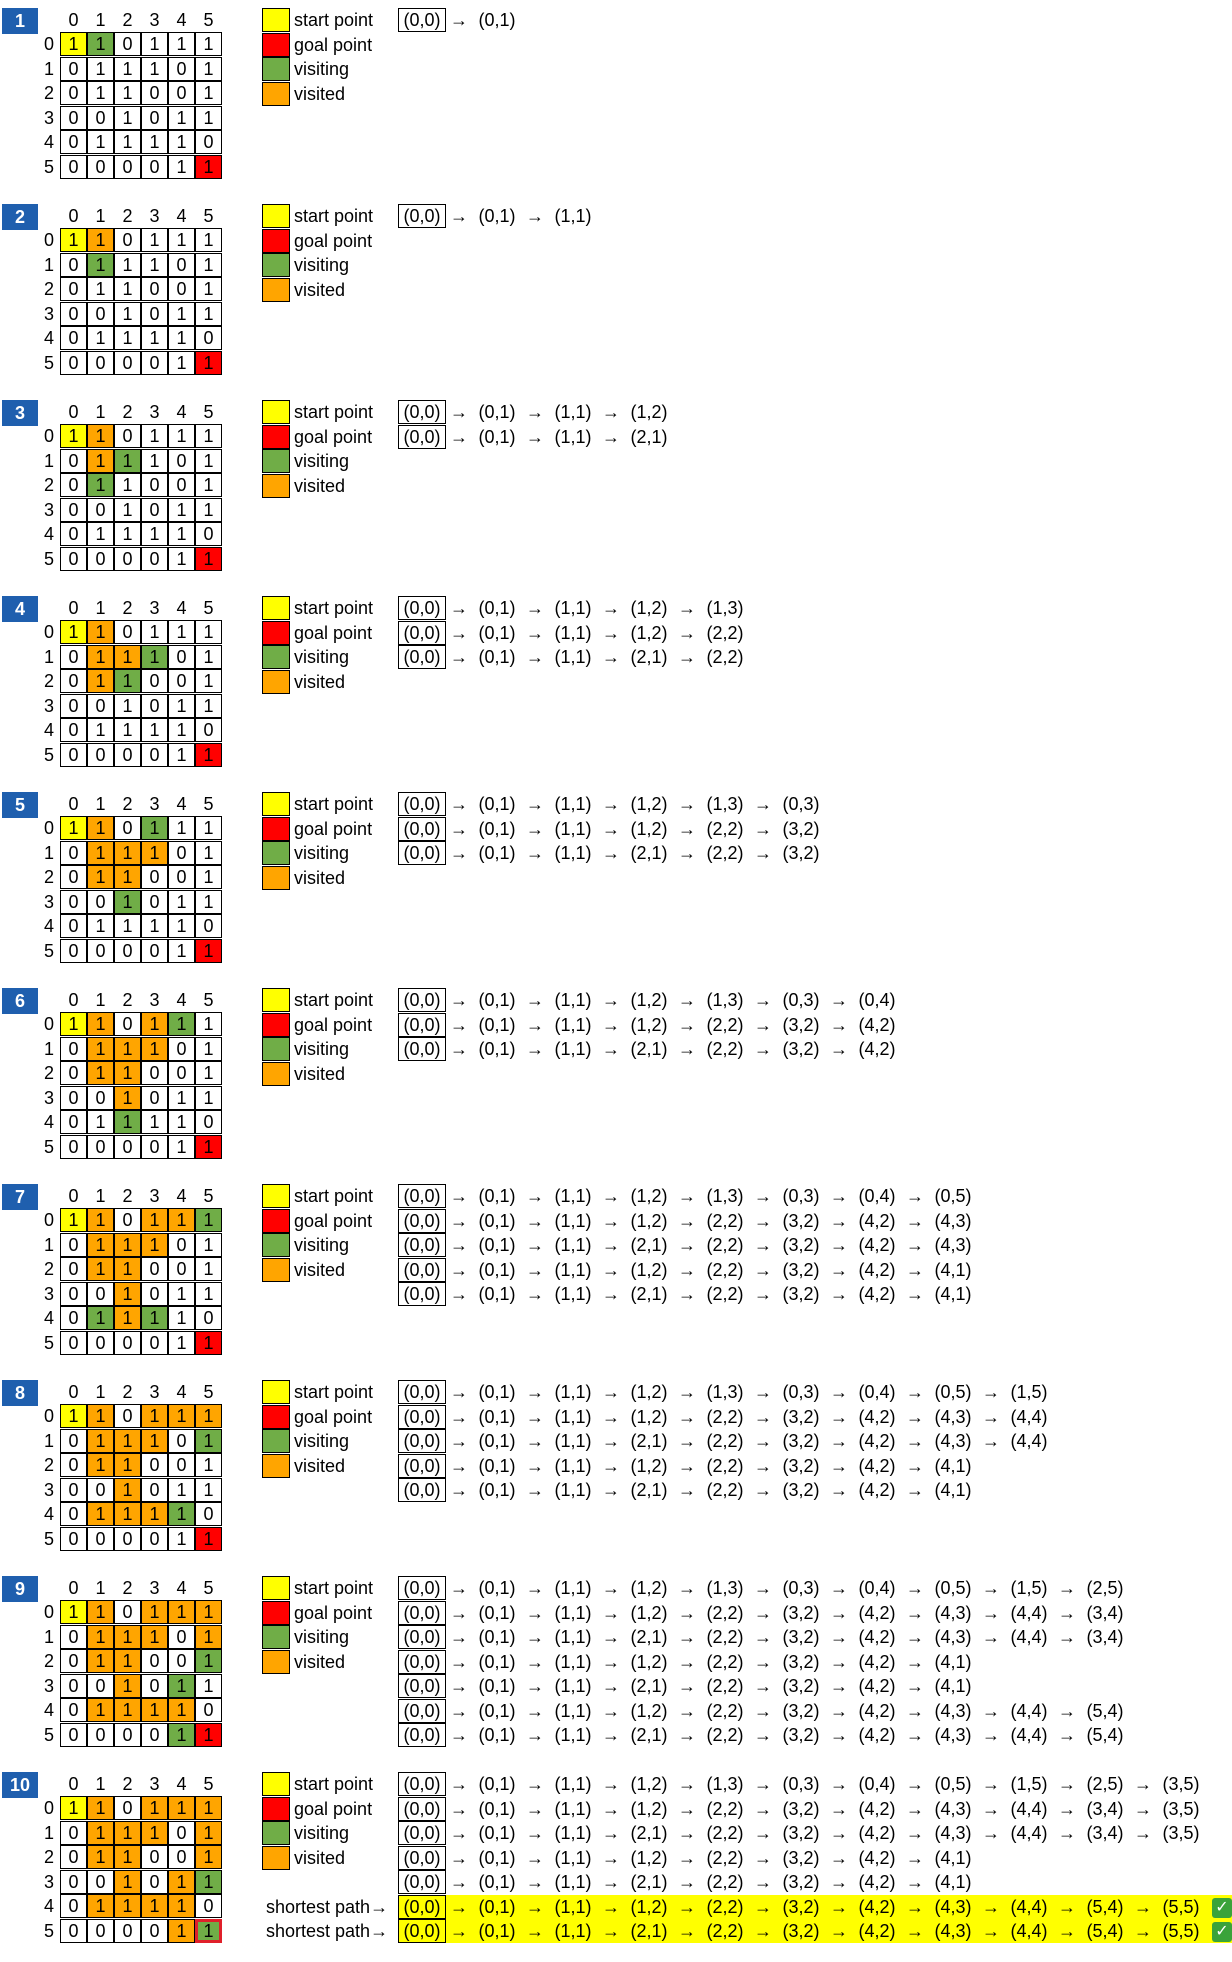  Describe the element at coordinates (1029, 1784) in the screenshot. I see `path-node: (1,5)` at that location.